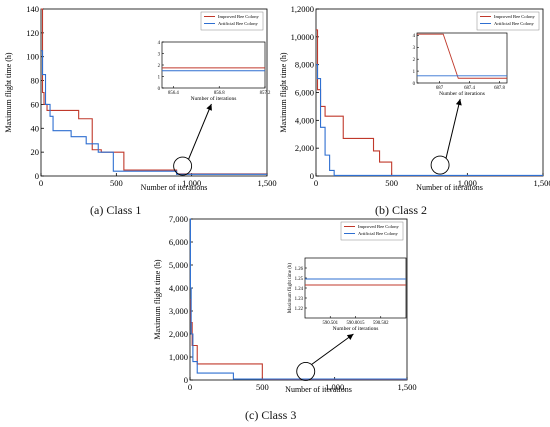 Image resolution: width=550 pixels, height=427 pixels. I want to click on chart-3-ytick-label: 5,000, so click(178, 265).